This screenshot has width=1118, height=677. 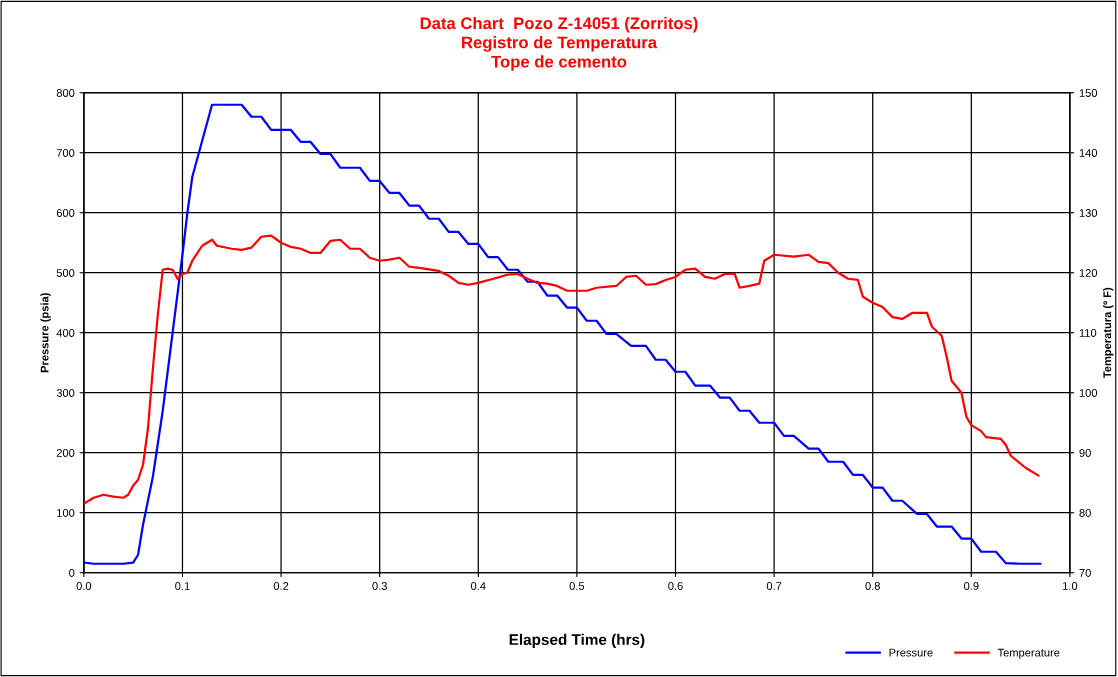 What do you see at coordinates (1070, 586) in the screenshot?
I see `x-tick-label: 1.0` at bounding box center [1070, 586].